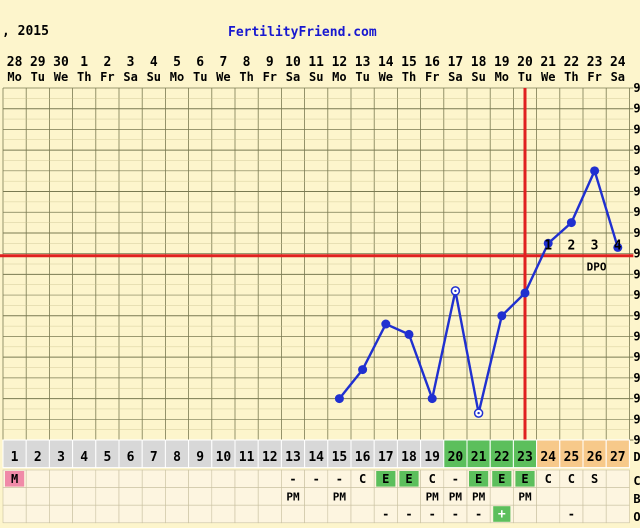 The width and height of the screenshot is (640, 528). What do you see at coordinates (15, 457) in the screenshot?
I see `cycle-day-label: 1` at bounding box center [15, 457].